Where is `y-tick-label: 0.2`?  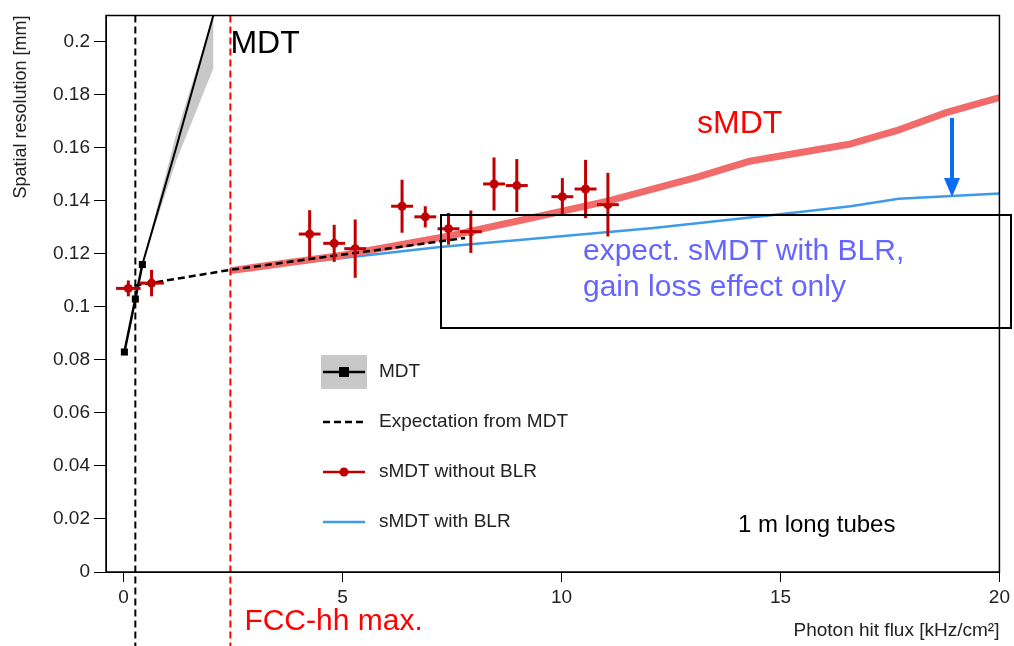 y-tick-label: 0.2 is located at coordinates (76, 41).